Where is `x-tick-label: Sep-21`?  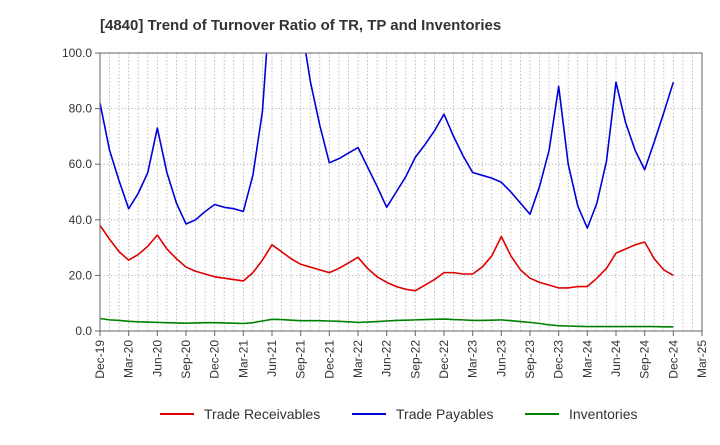
x-tick-label: Sep-21 is located at coordinates (301, 359).